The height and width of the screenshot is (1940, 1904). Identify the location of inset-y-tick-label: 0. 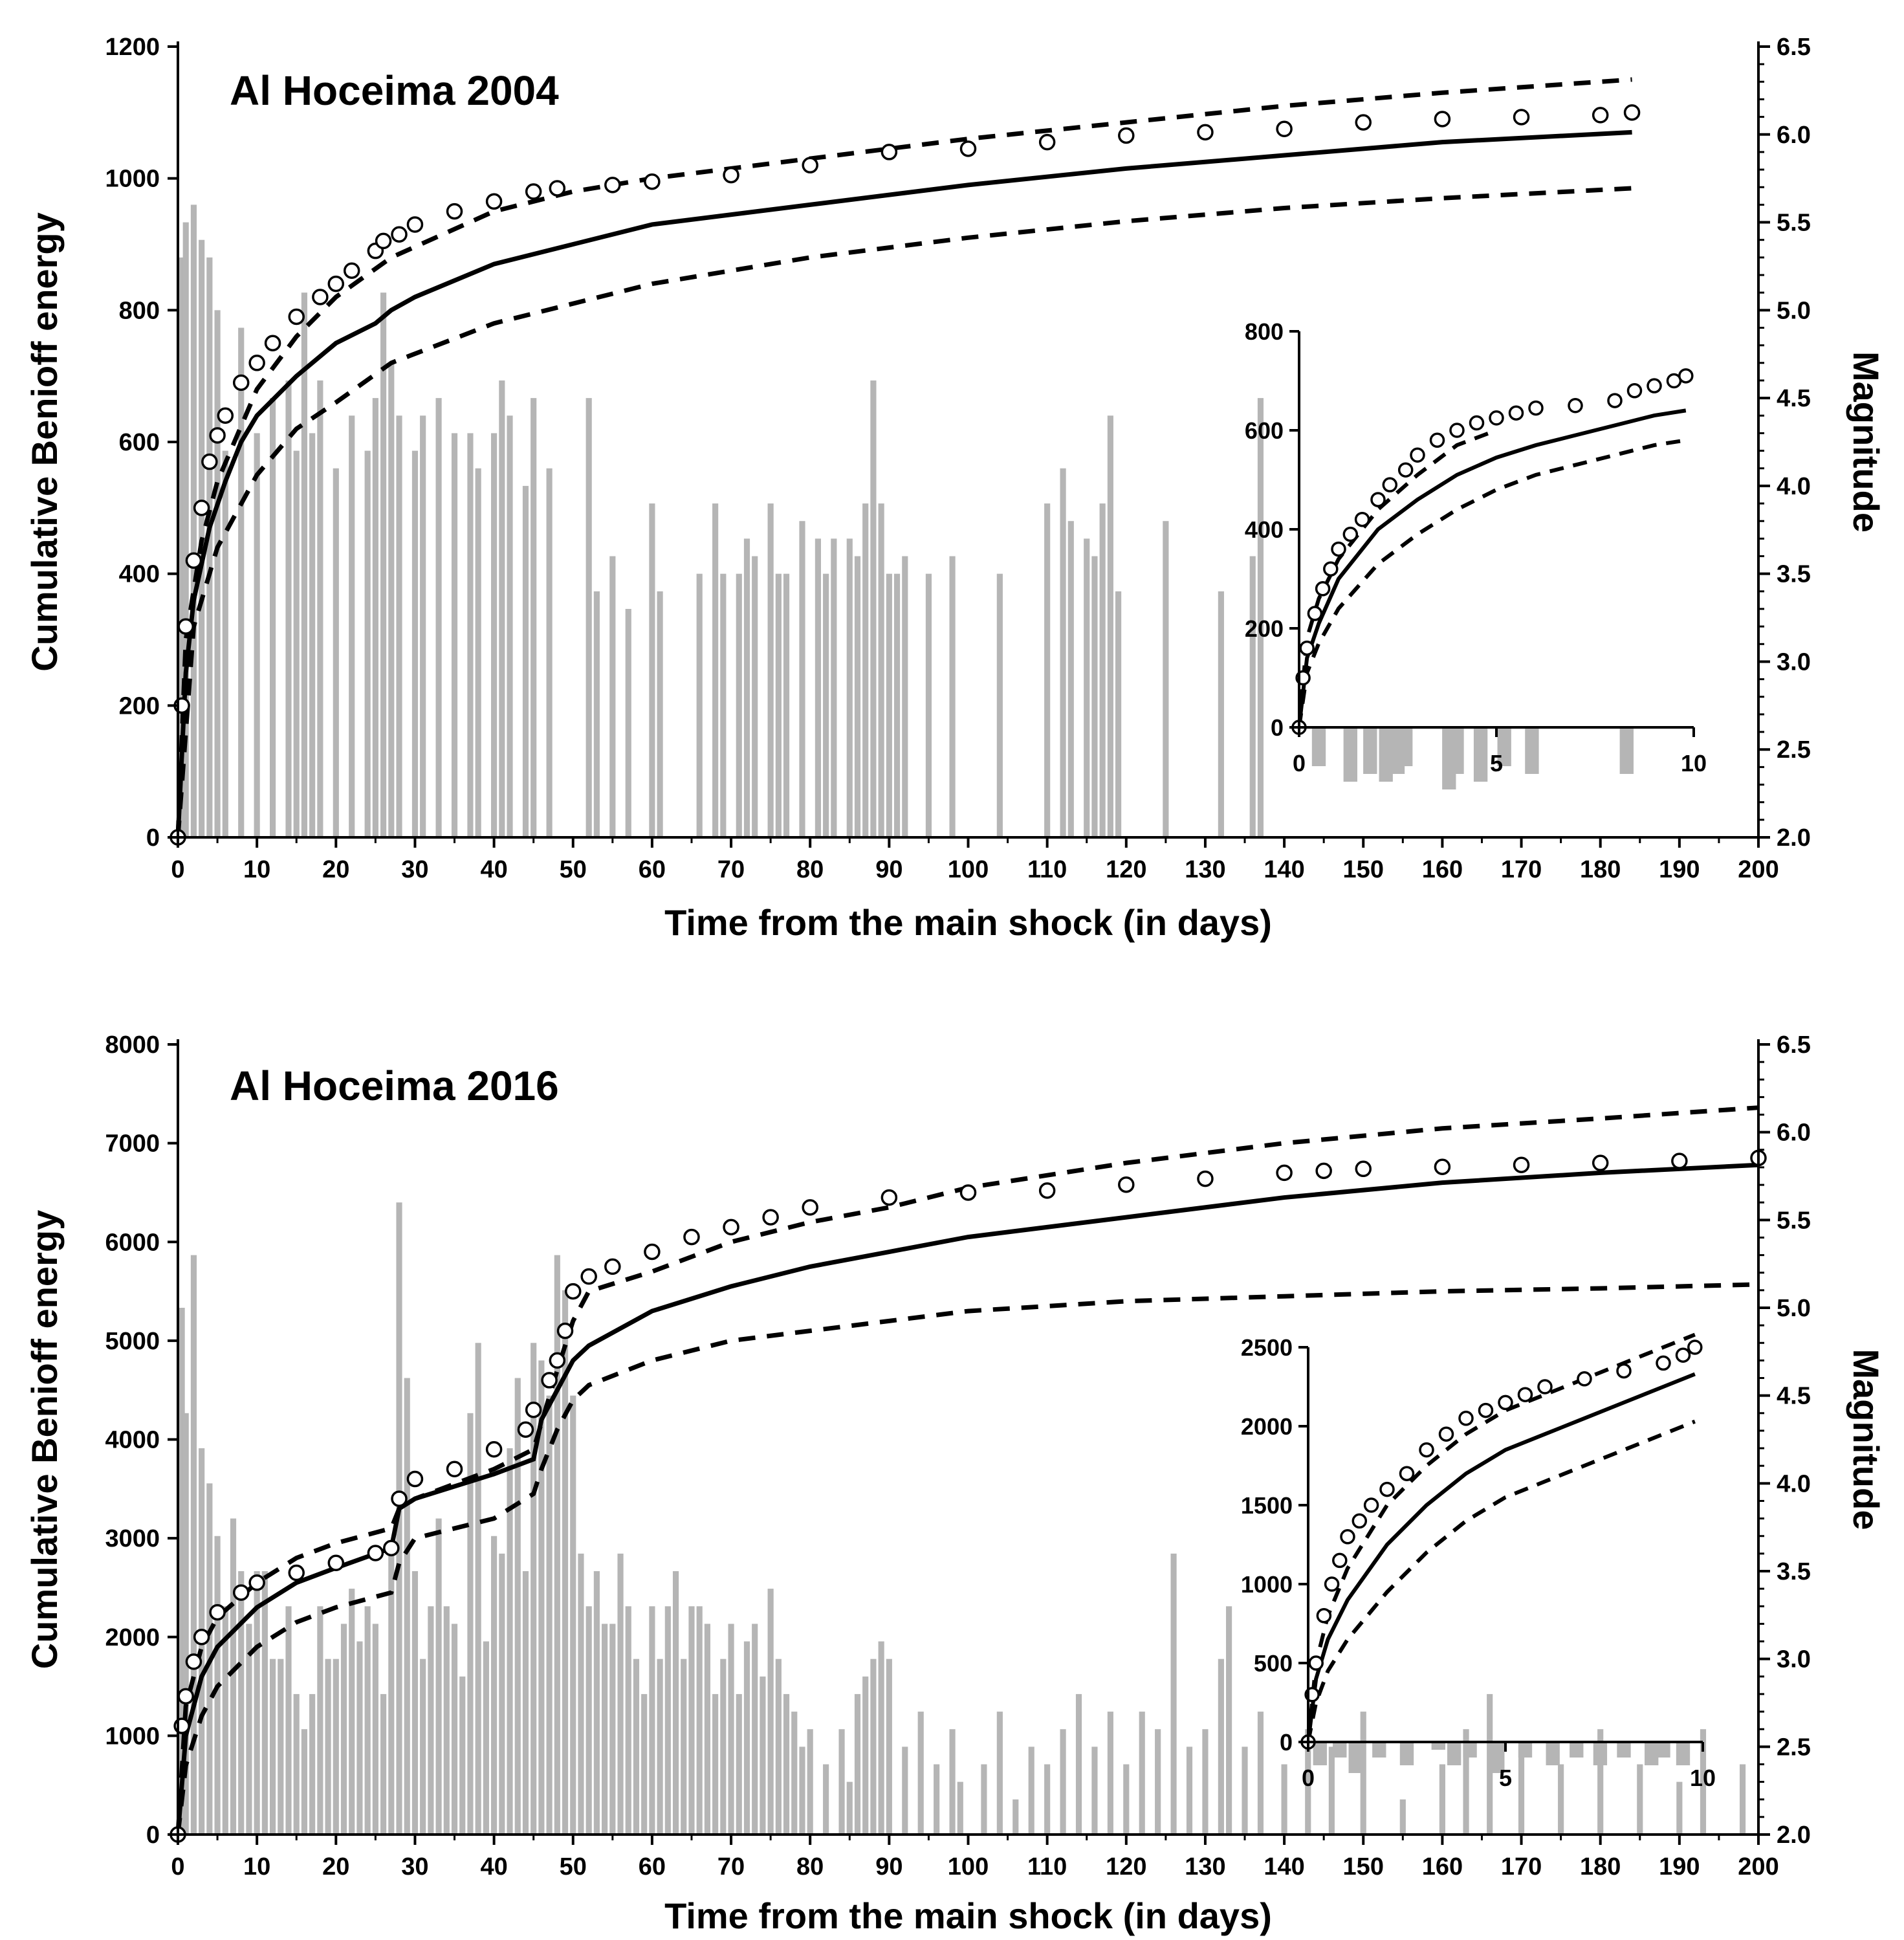
(1277, 727).